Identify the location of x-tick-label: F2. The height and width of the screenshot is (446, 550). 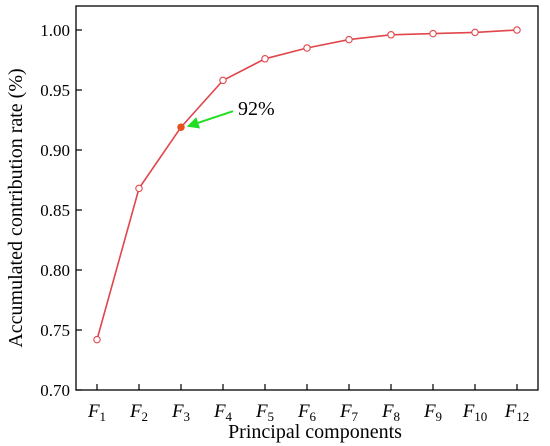
(138, 412).